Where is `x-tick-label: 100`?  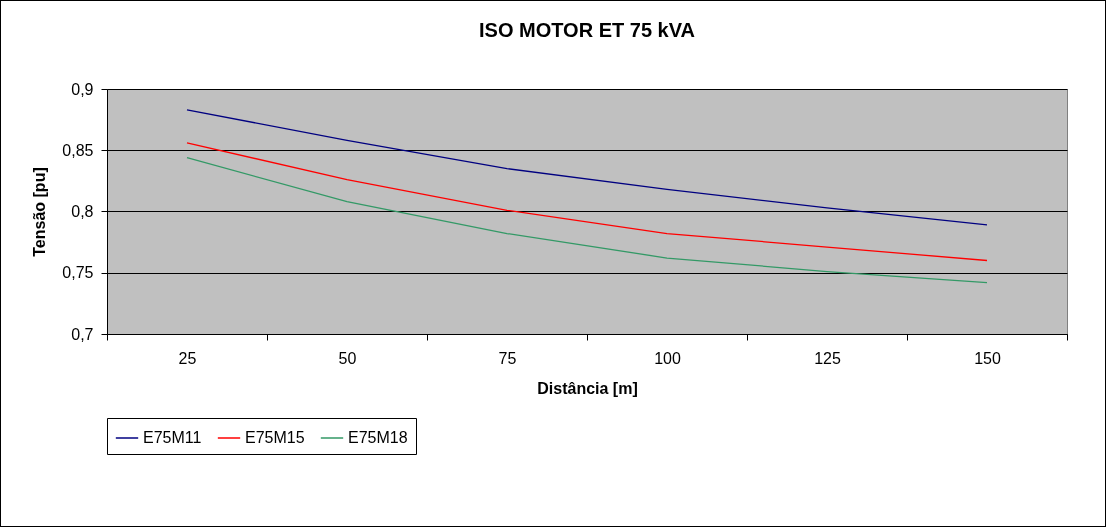 x-tick-label: 100 is located at coordinates (667, 358).